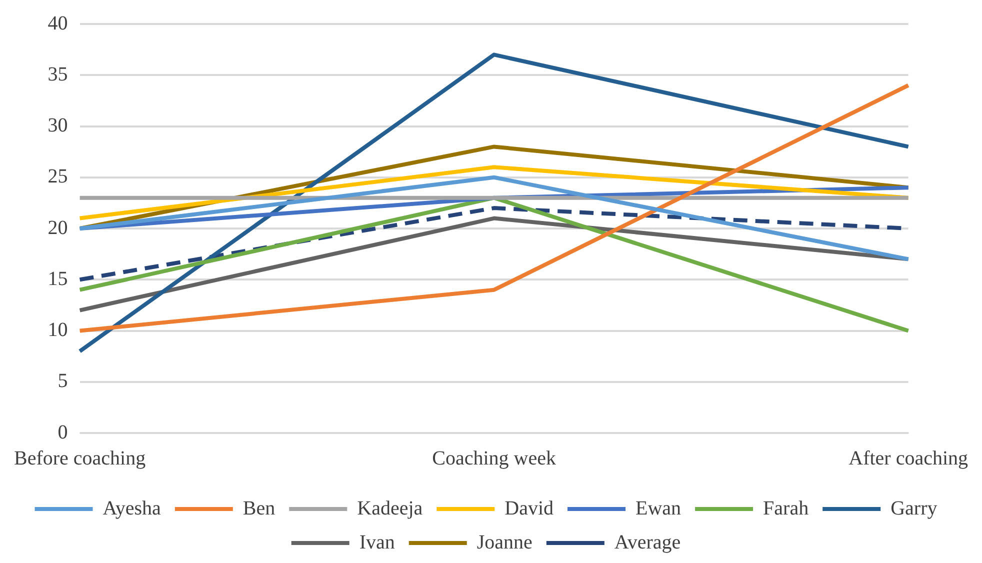 Image resolution: width=982 pixels, height=563 pixels. What do you see at coordinates (58, 23) in the screenshot?
I see `y-tick-label: 40` at bounding box center [58, 23].